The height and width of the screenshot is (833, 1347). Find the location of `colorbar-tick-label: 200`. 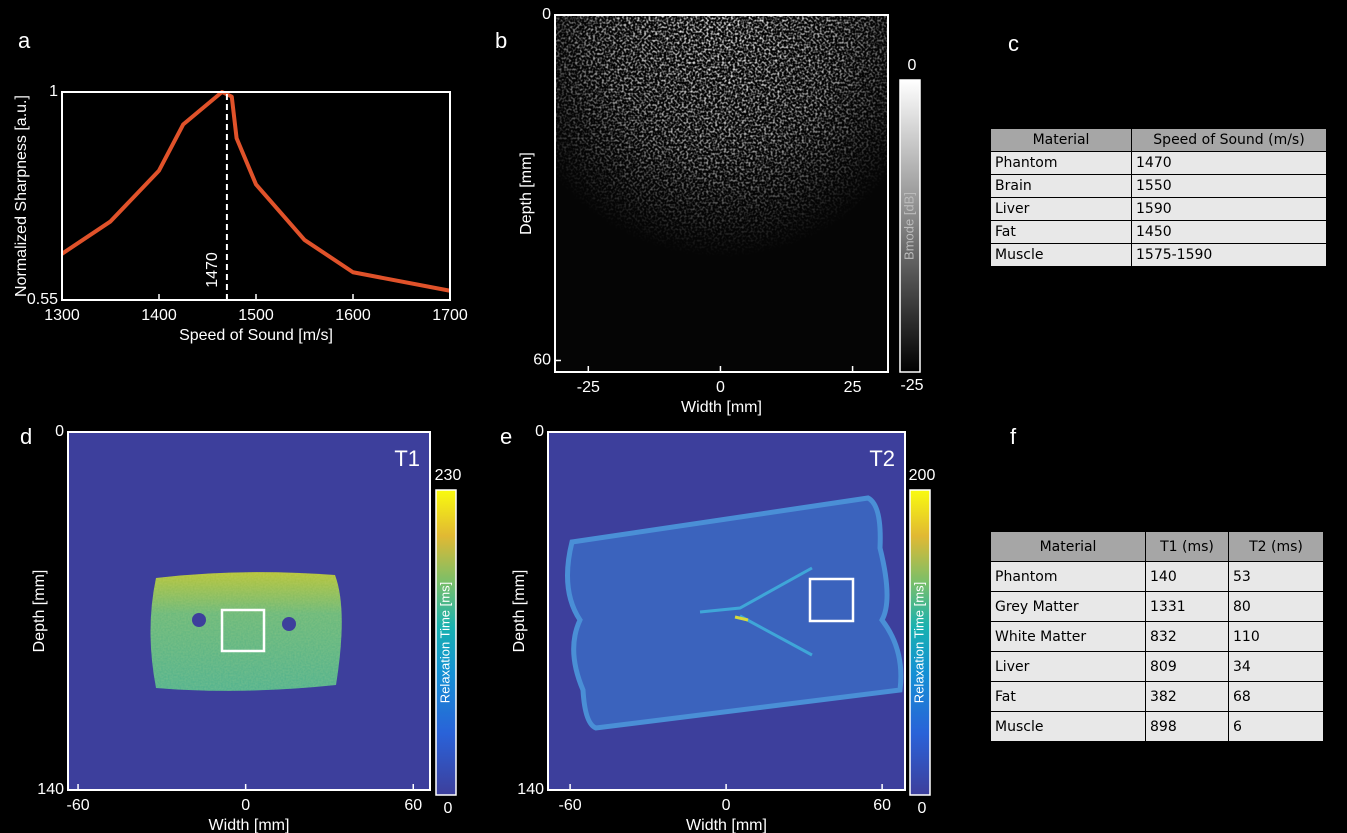

colorbar-tick-label: 200 is located at coordinates (922, 475).